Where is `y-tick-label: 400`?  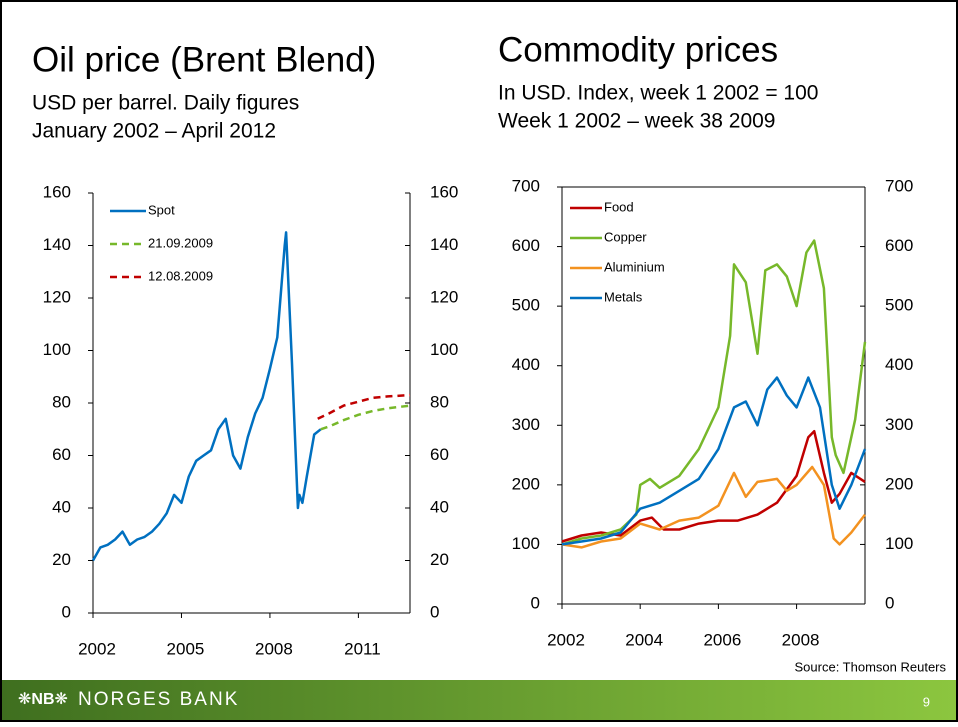 y-tick-label: 400 is located at coordinates (526, 364).